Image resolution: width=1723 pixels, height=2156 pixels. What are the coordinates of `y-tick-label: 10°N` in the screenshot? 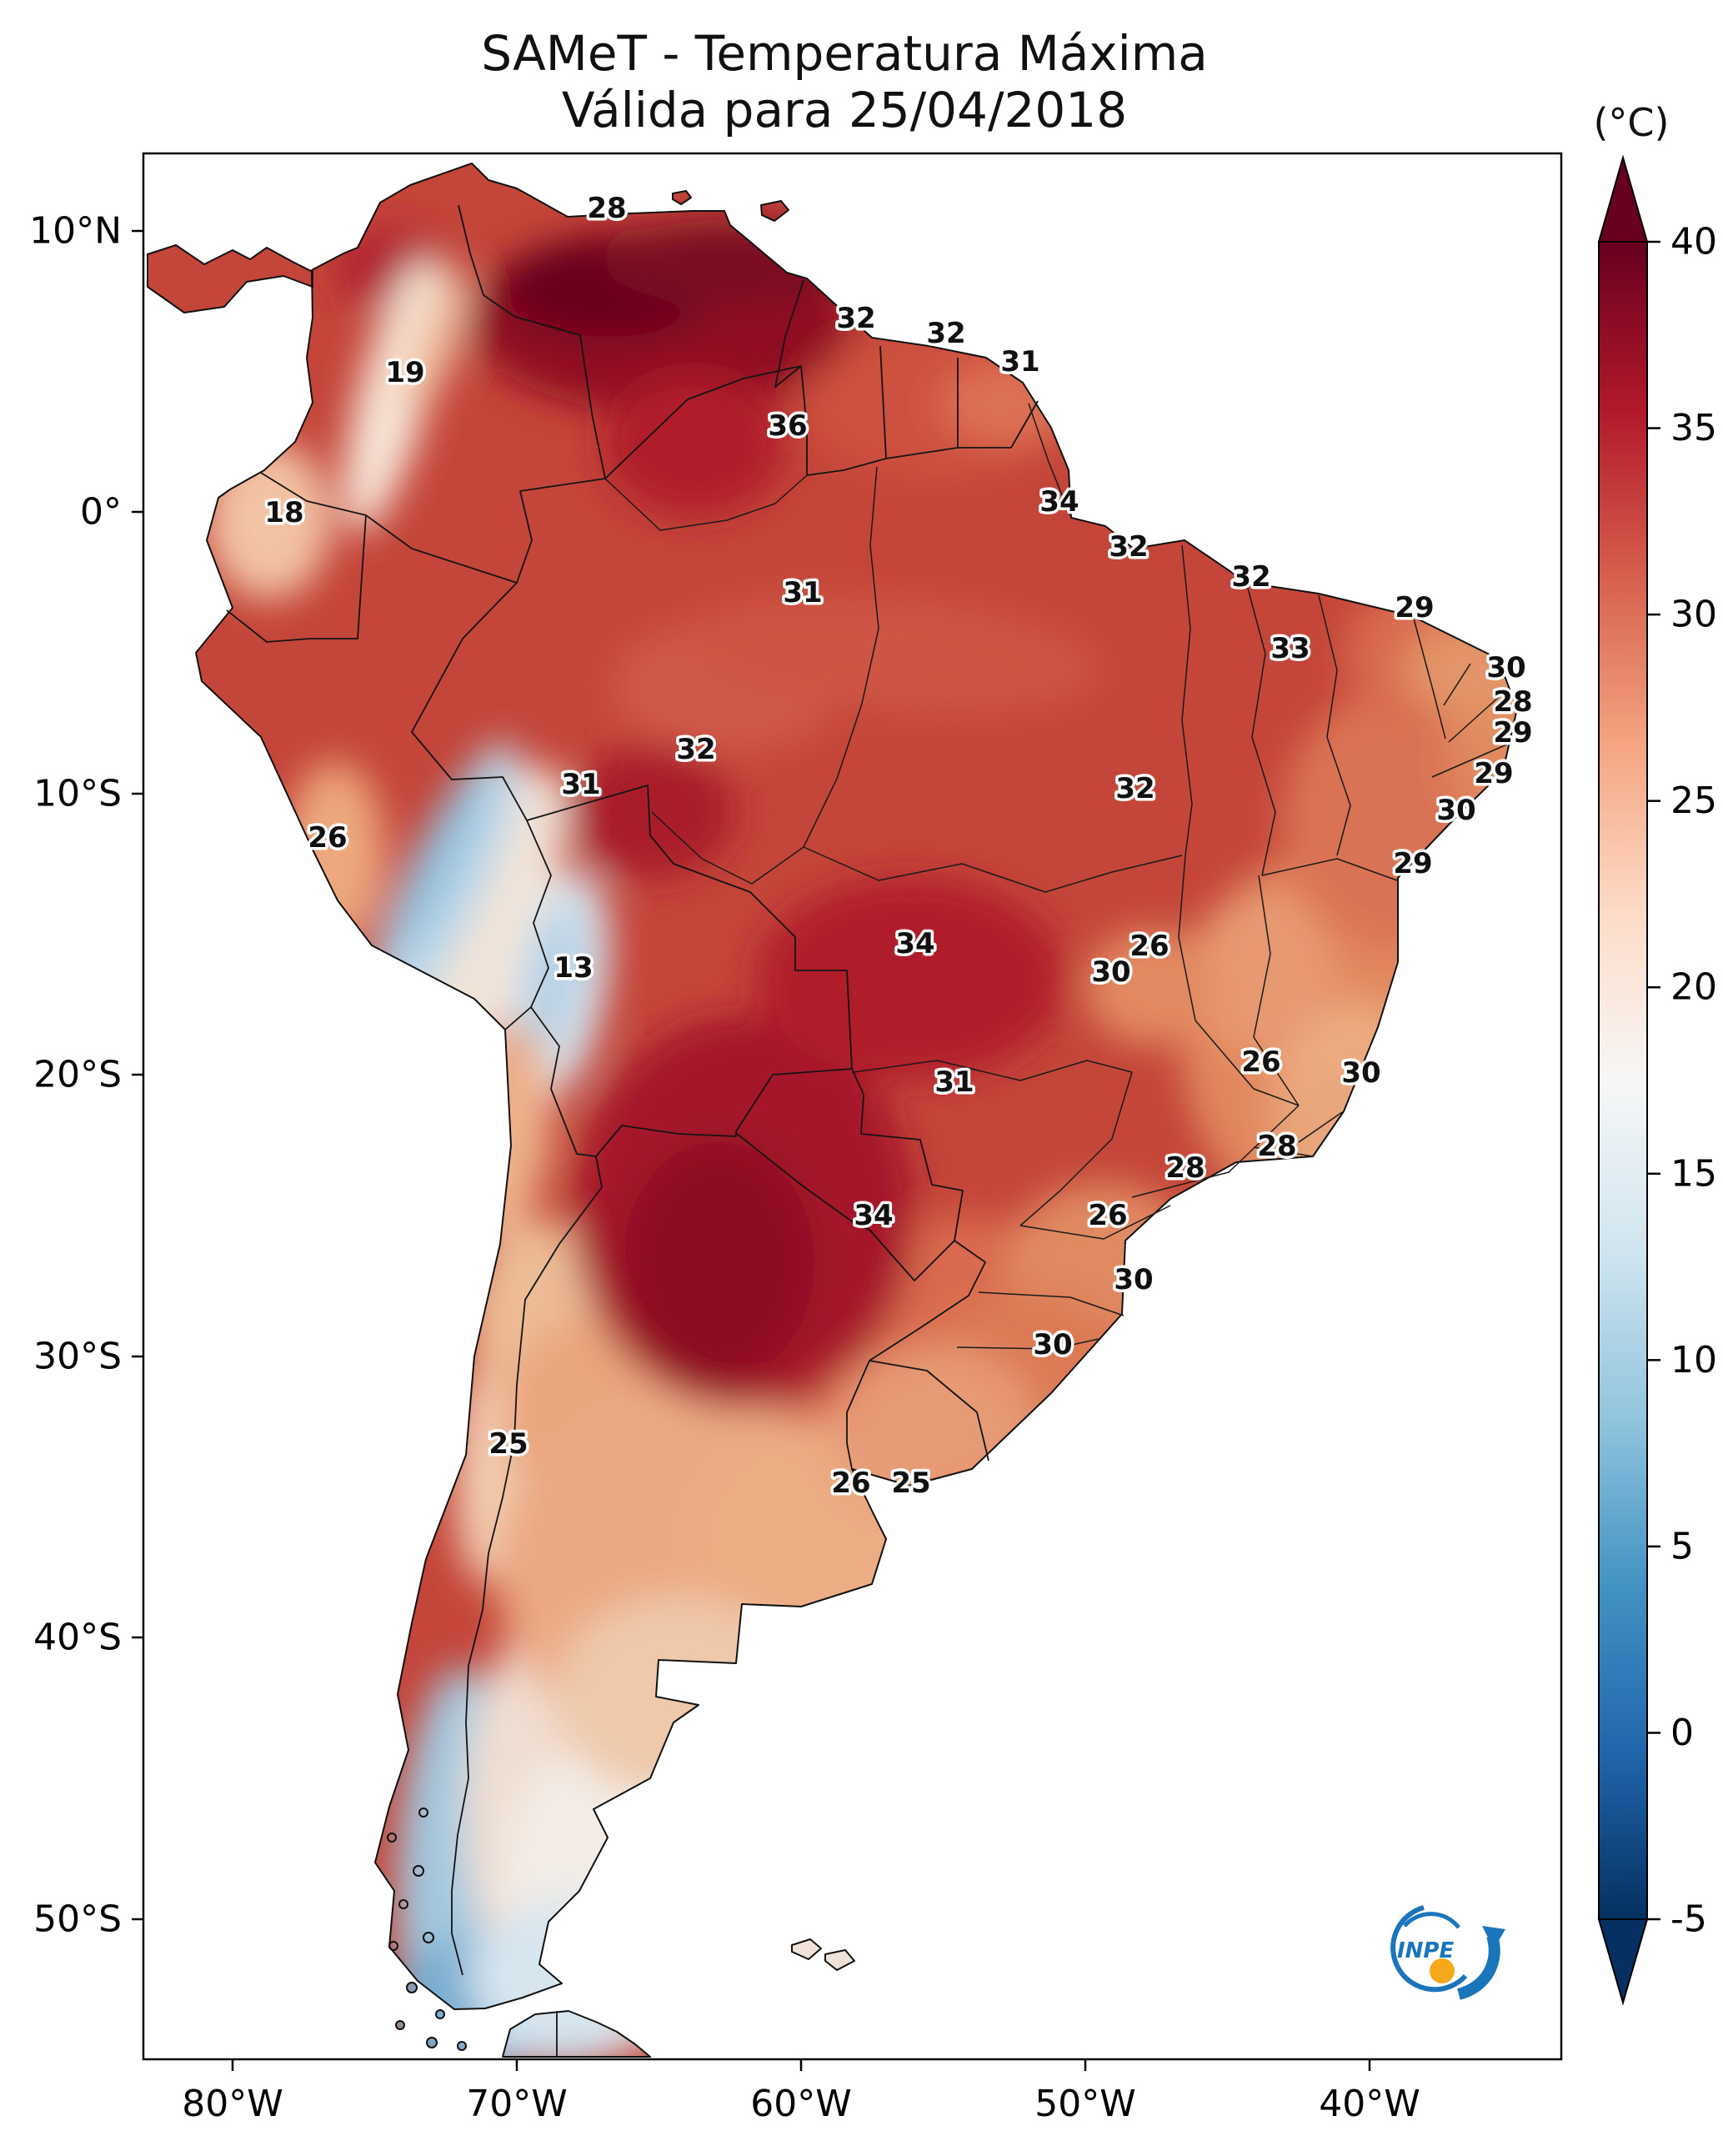 It's located at (75, 232).